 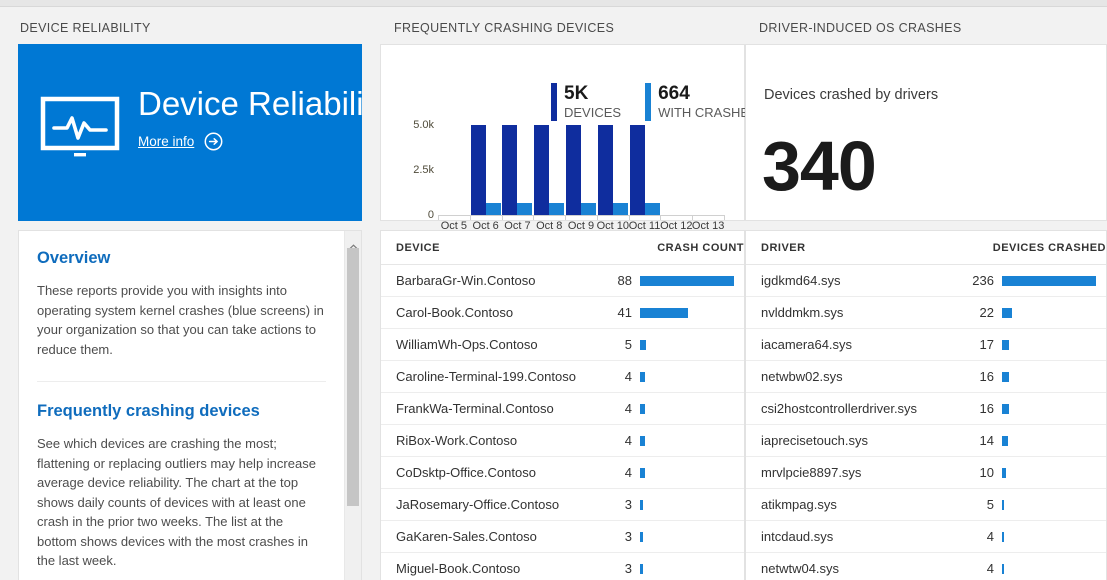 I want to click on driver-row: netwbw02.sys 16, so click(x=926, y=376).